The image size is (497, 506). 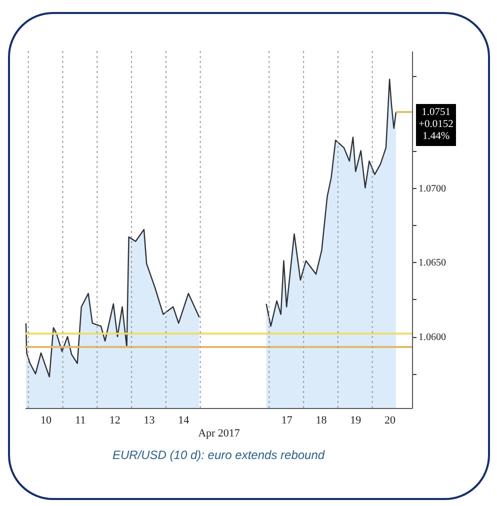 What do you see at coordinates (432, 338) in the screenshot?
I see `y-tick-label: 1.0600` at bounding box center [432, 338].